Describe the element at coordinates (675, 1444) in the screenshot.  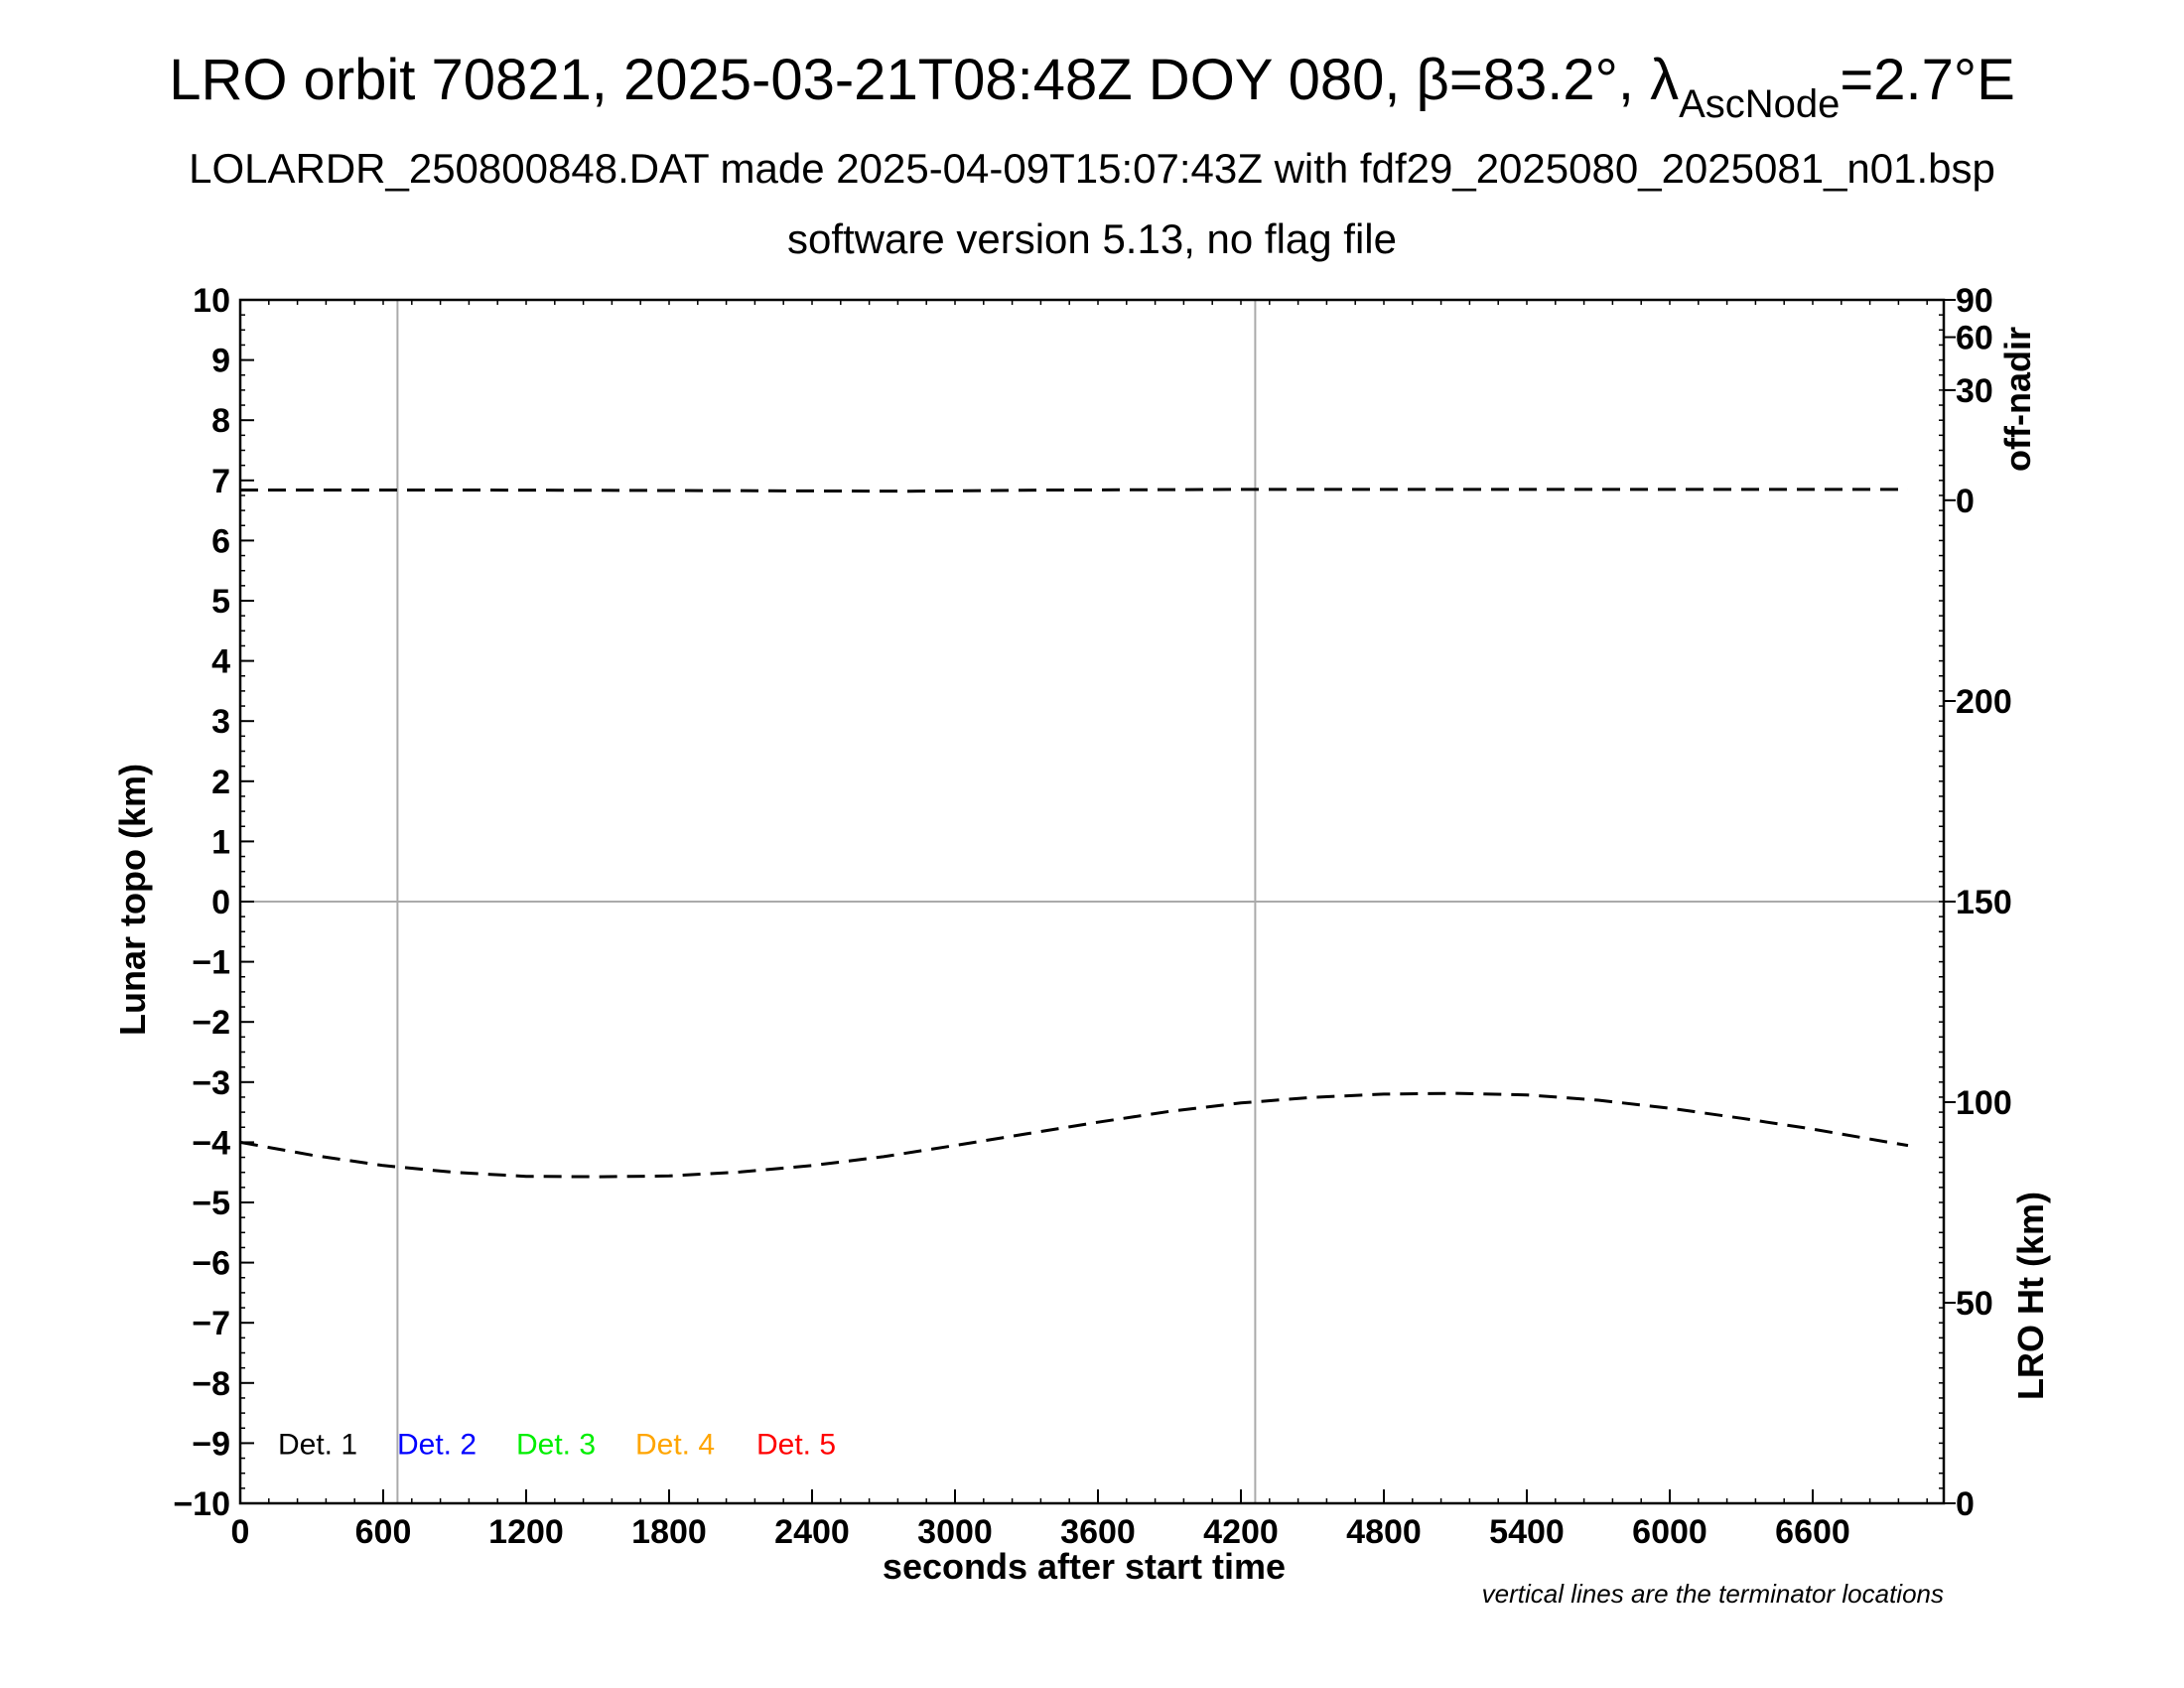
I see `legend-item: Det. 4` at that location.